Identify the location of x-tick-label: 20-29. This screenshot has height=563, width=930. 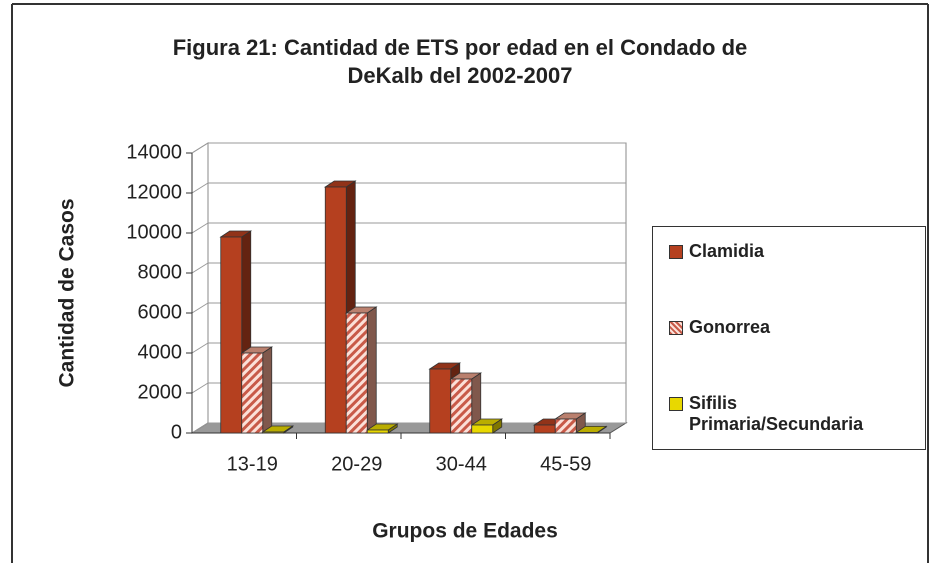
(356, 464).